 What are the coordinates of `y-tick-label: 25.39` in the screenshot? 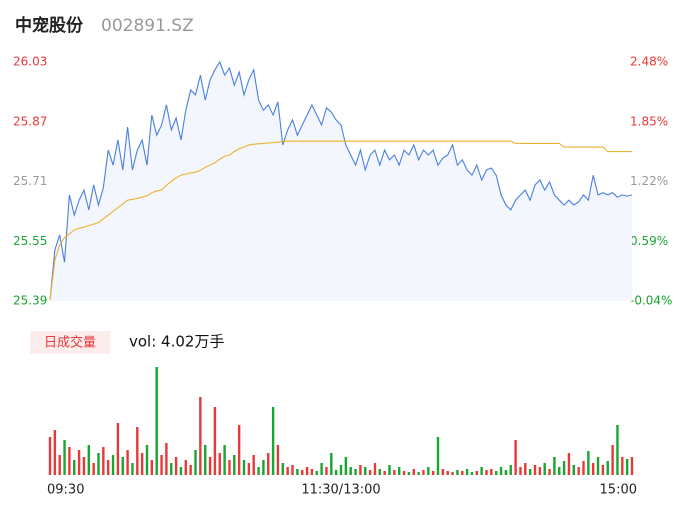 It's located at (30, 301).